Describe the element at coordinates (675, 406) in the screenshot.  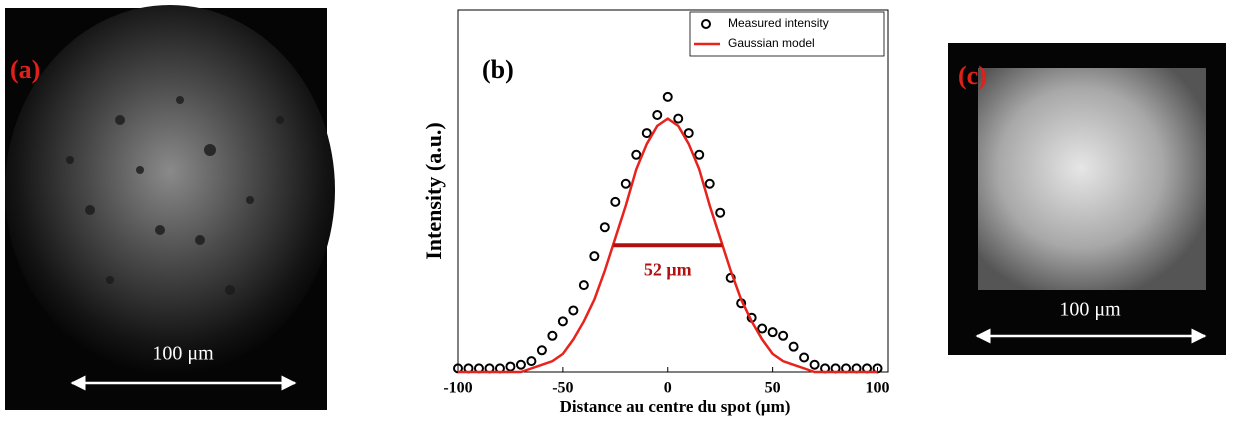
I see `x-axis-label: Distance au centre du spot (μm)` at that location.